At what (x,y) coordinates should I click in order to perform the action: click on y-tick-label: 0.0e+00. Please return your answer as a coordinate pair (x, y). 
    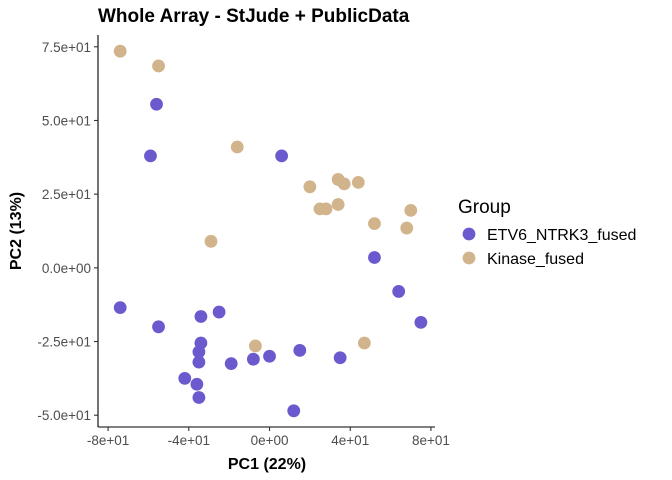
    Looking at the image, I should click on (66, 268).